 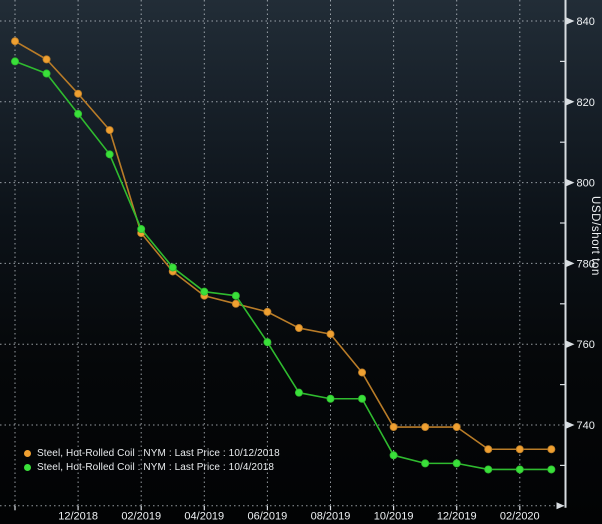 I want to click on y-tick-label: 820, so click(x=586, y=103).